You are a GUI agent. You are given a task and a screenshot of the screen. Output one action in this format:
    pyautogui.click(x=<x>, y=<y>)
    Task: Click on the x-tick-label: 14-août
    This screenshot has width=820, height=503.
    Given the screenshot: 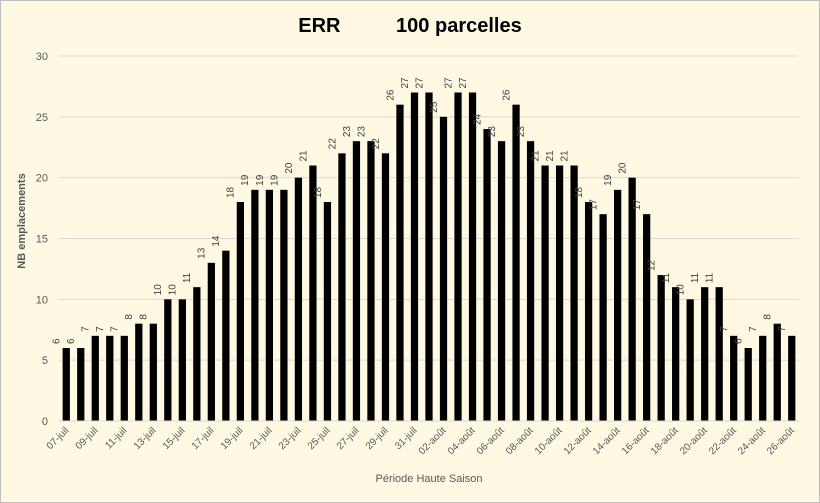 What is the action you would take?
    pyautogui.click(x=607, y=441)
    